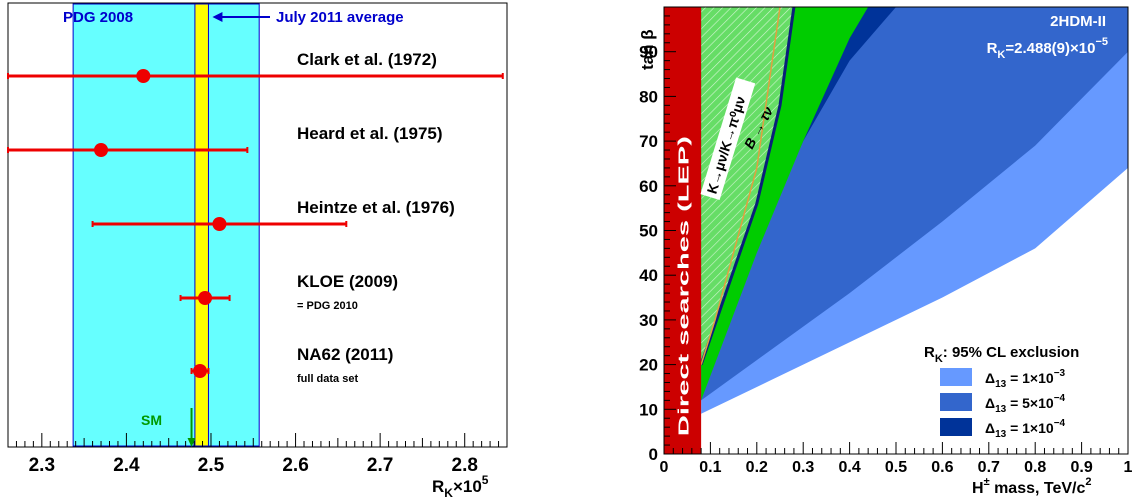 This screenshot has height=503, width=1138. What do you see at coordinates (896, 467) in the screenshot?
I see `x-tick-label: 0.5` at bounding box center [896, 467].